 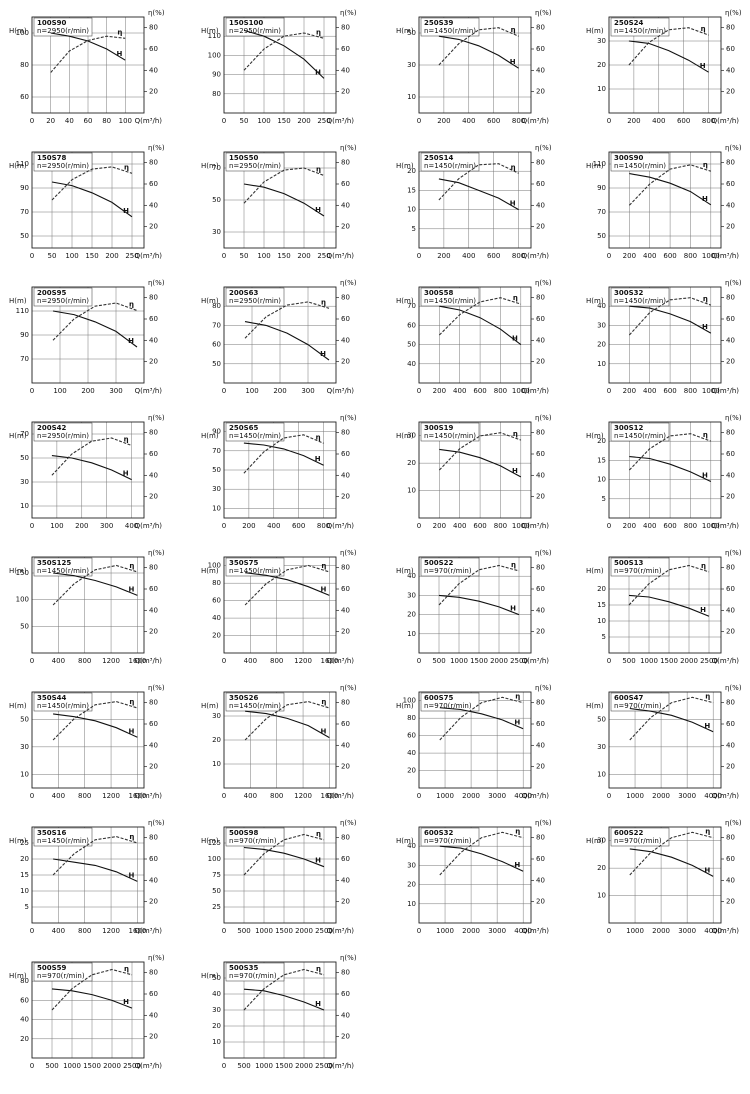 What do you see at coordinates (323, 256) in the screenshot?
I see `x-tick-label: 250` at bounding box center [323, 256].